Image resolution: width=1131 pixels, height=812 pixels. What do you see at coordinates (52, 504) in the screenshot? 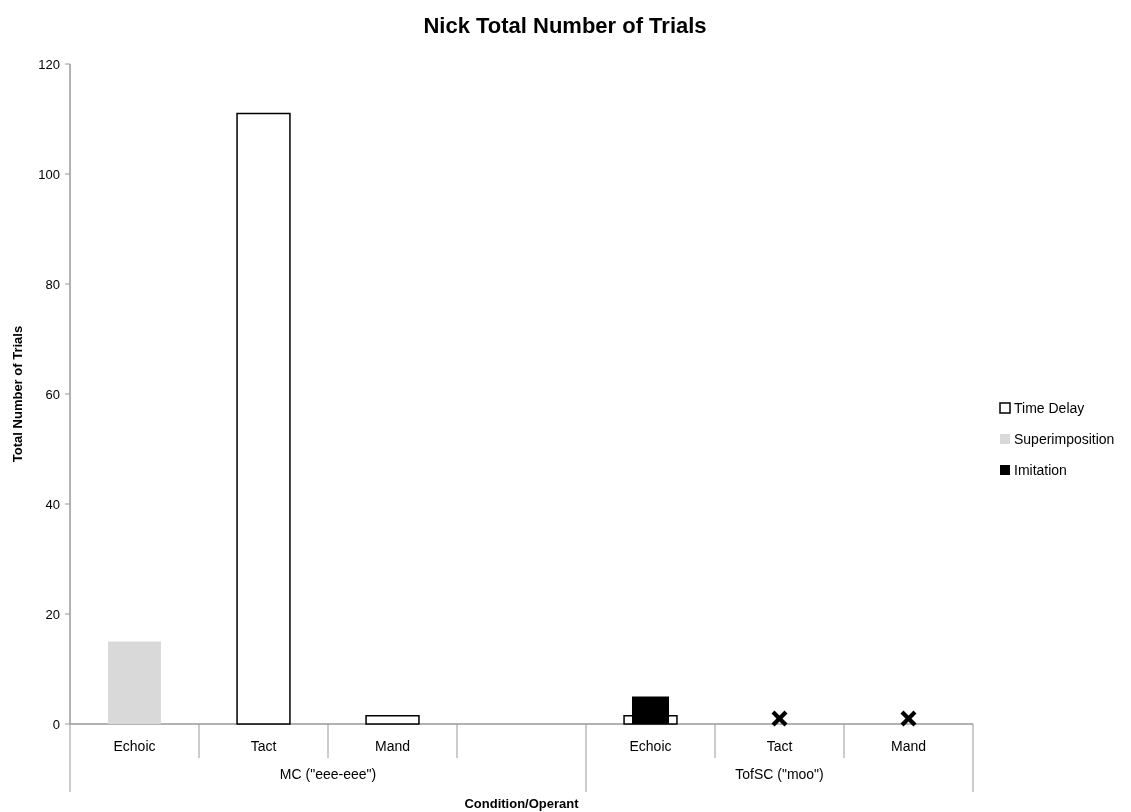
I see `y-tick-label: 40` at bounding box center [52, 504].